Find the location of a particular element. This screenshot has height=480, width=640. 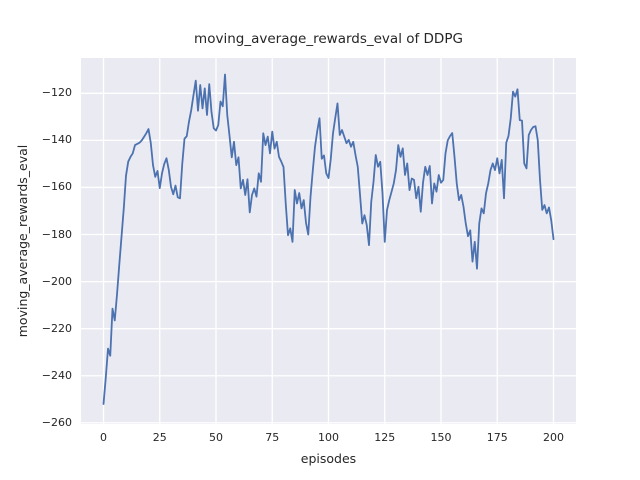

x-tick-label: 150 is located at coordinates (441, 437).